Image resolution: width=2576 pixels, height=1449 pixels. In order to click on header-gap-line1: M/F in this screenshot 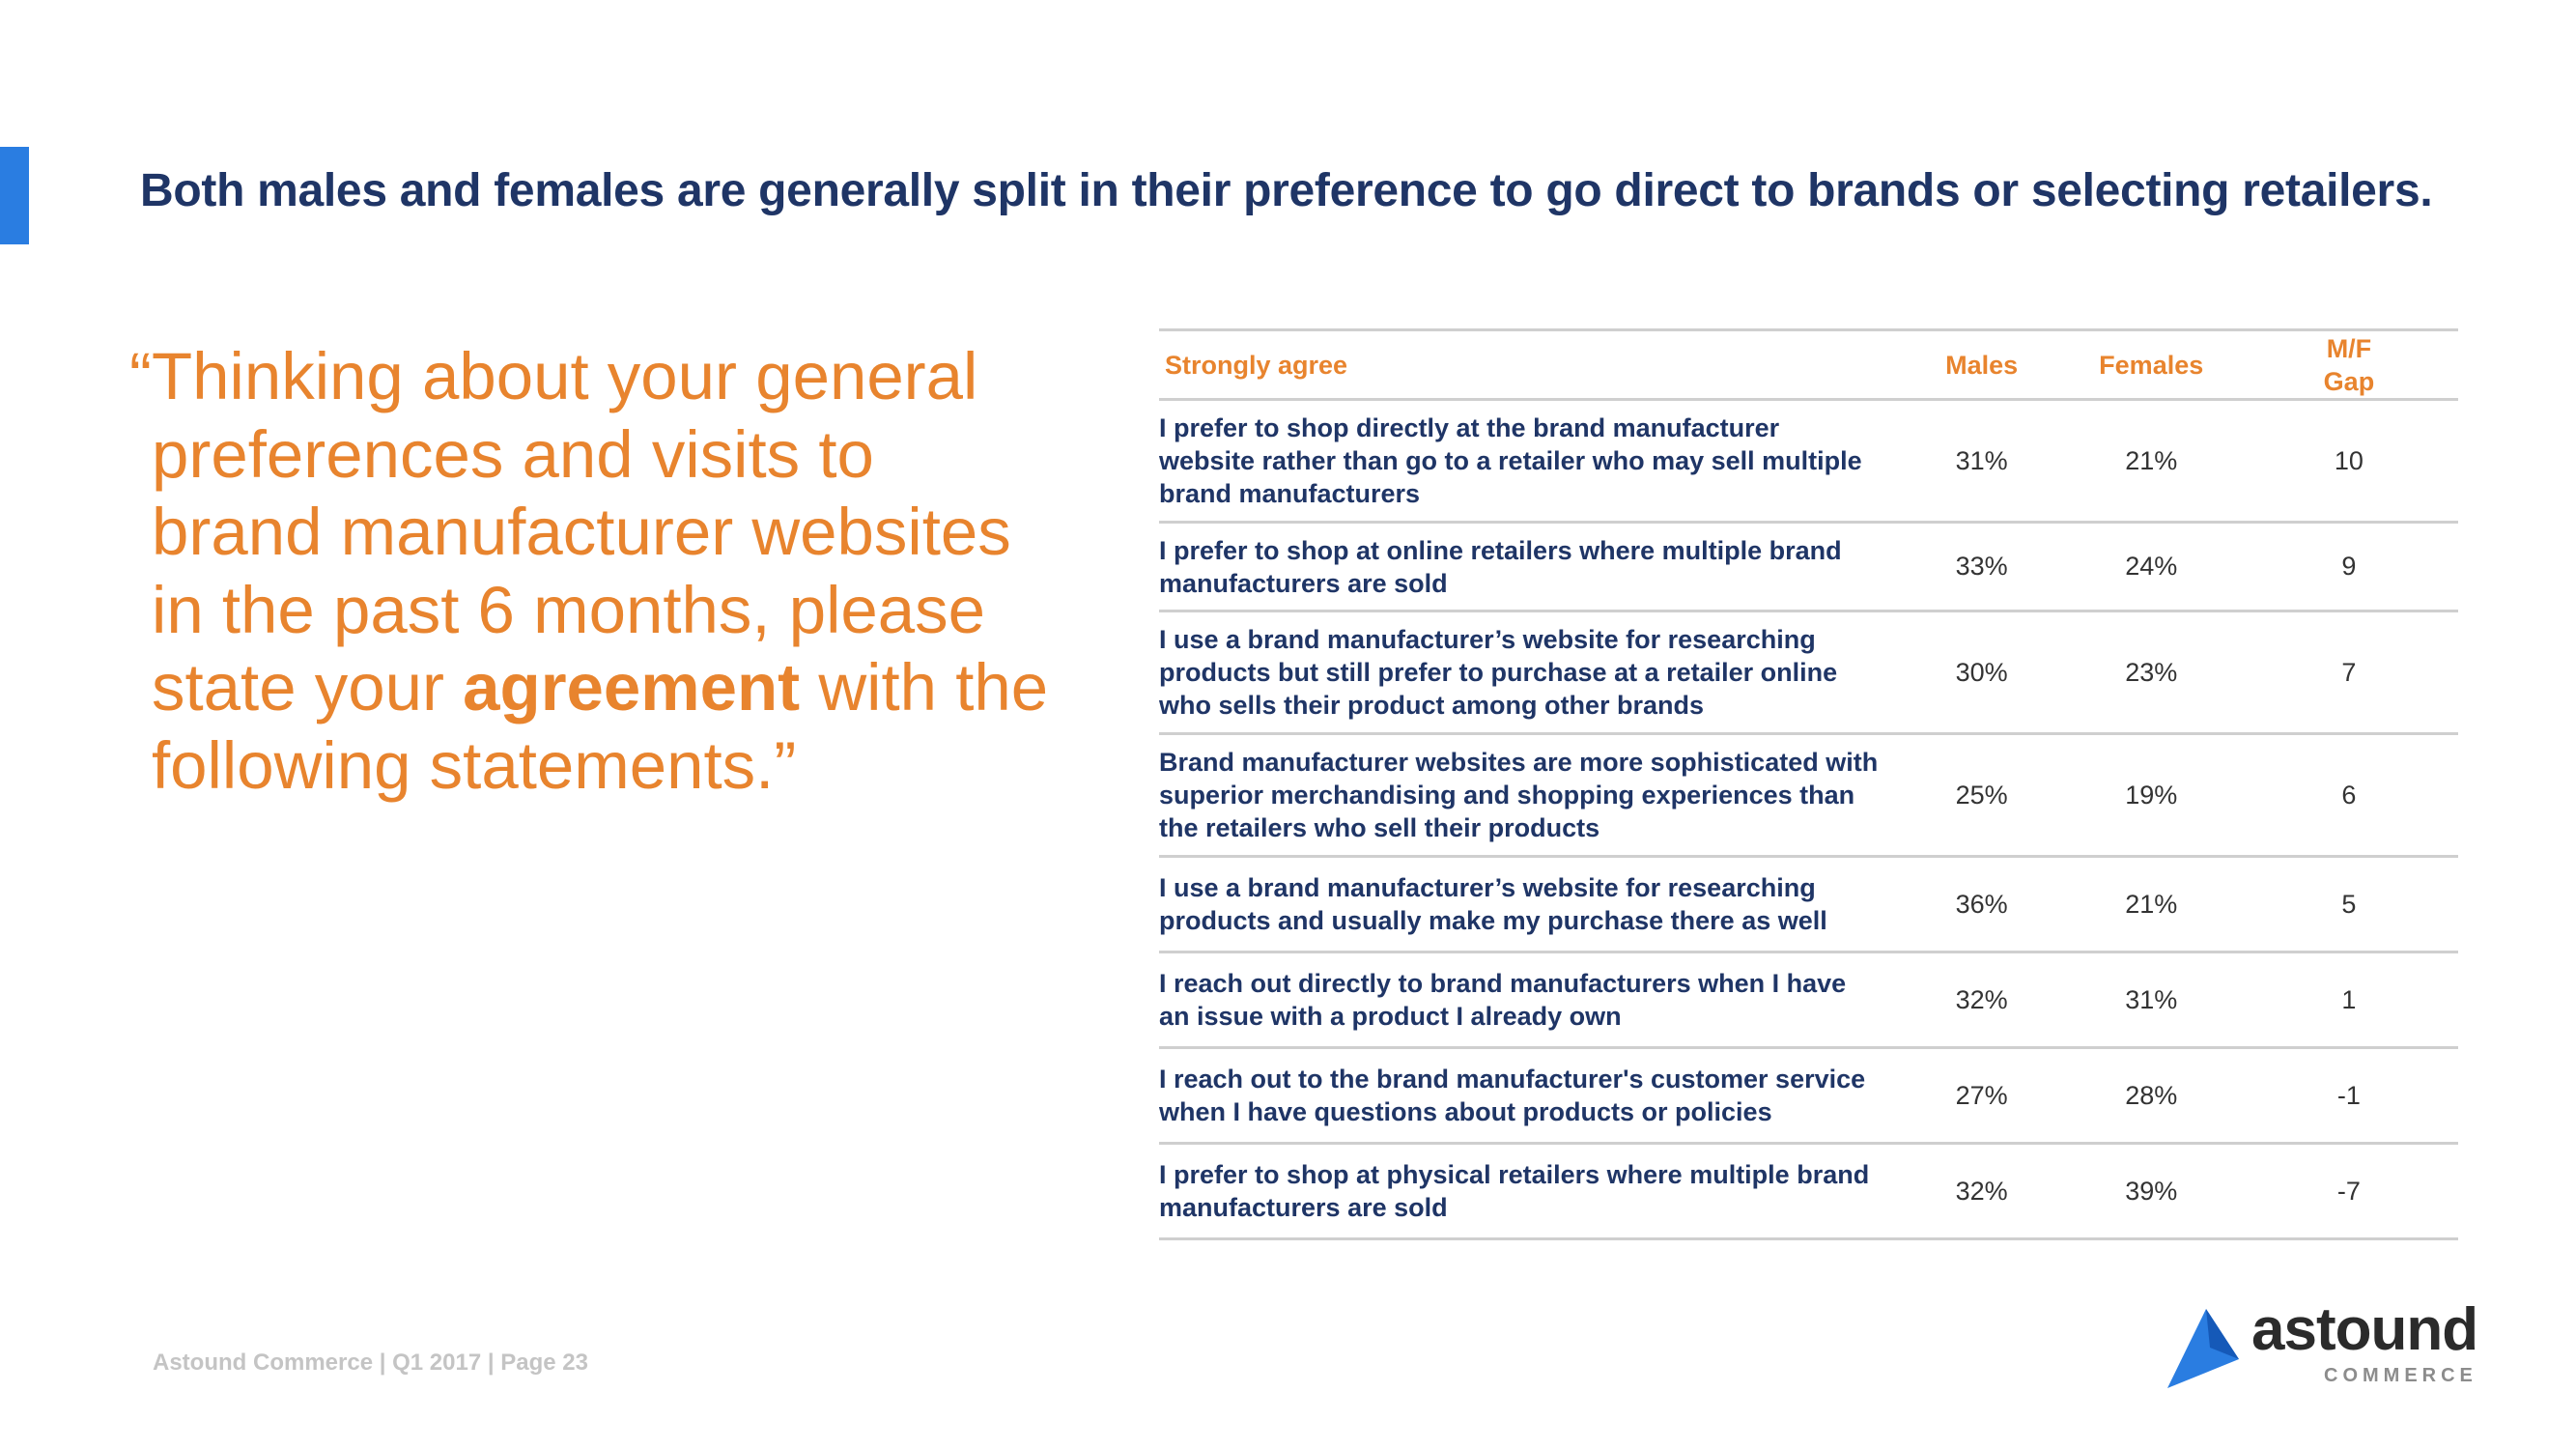, I will do `click(2349, 348)`.